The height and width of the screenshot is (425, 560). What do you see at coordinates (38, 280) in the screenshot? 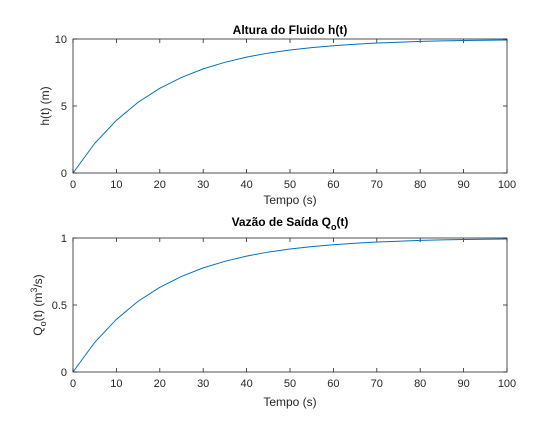
I see `ylabel-end: /s)` at bounding box center [38, 280].